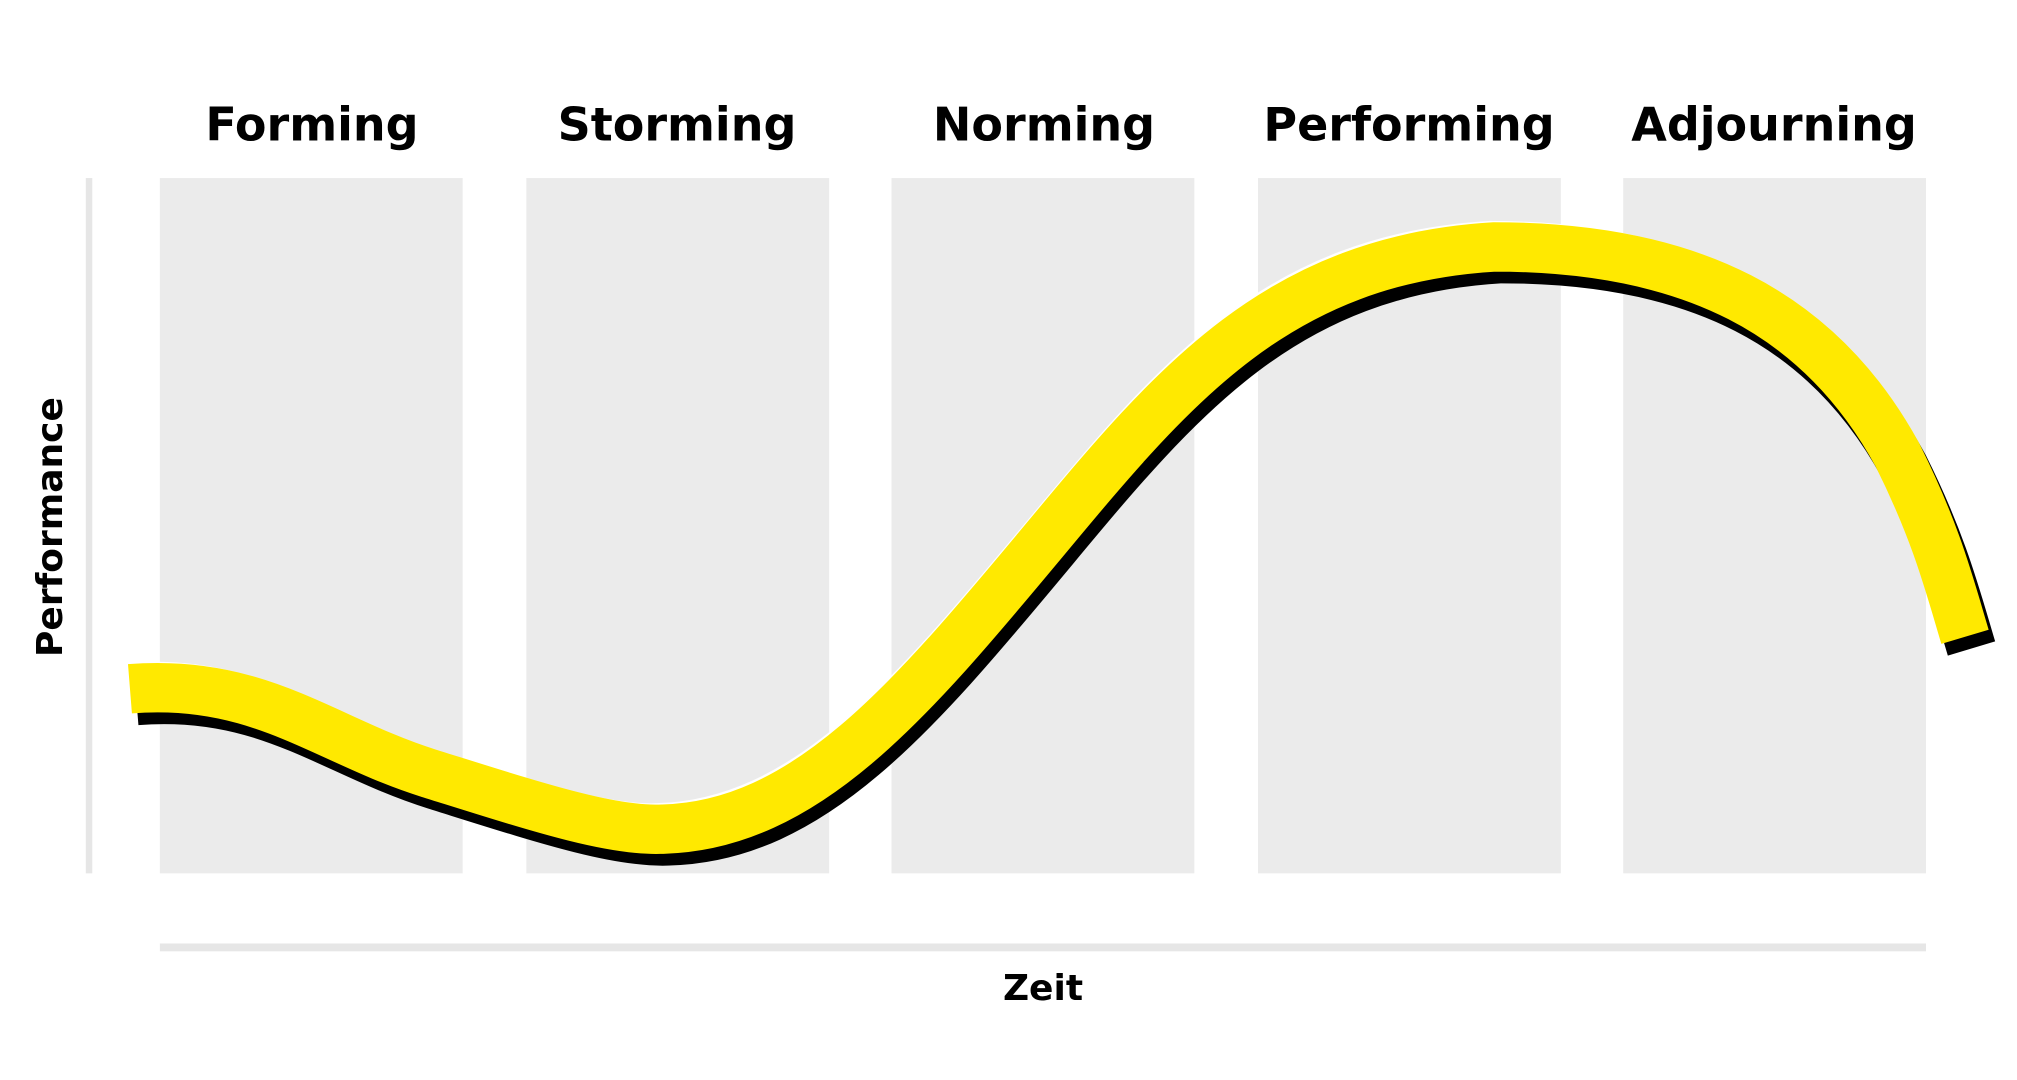 Image resolution: width=2017 pixels, height=1080 pixels. Describe the element at coordinates (1774, 125) in the screenshot. I see `stage-label: Adjourning` at that location.